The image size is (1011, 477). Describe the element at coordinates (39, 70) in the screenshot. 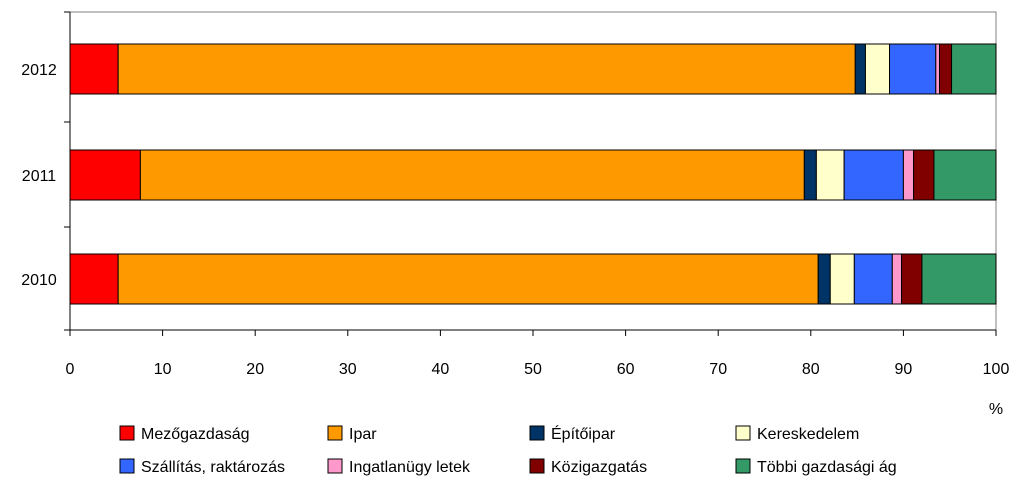

I see `category-label: 2012` at that location.